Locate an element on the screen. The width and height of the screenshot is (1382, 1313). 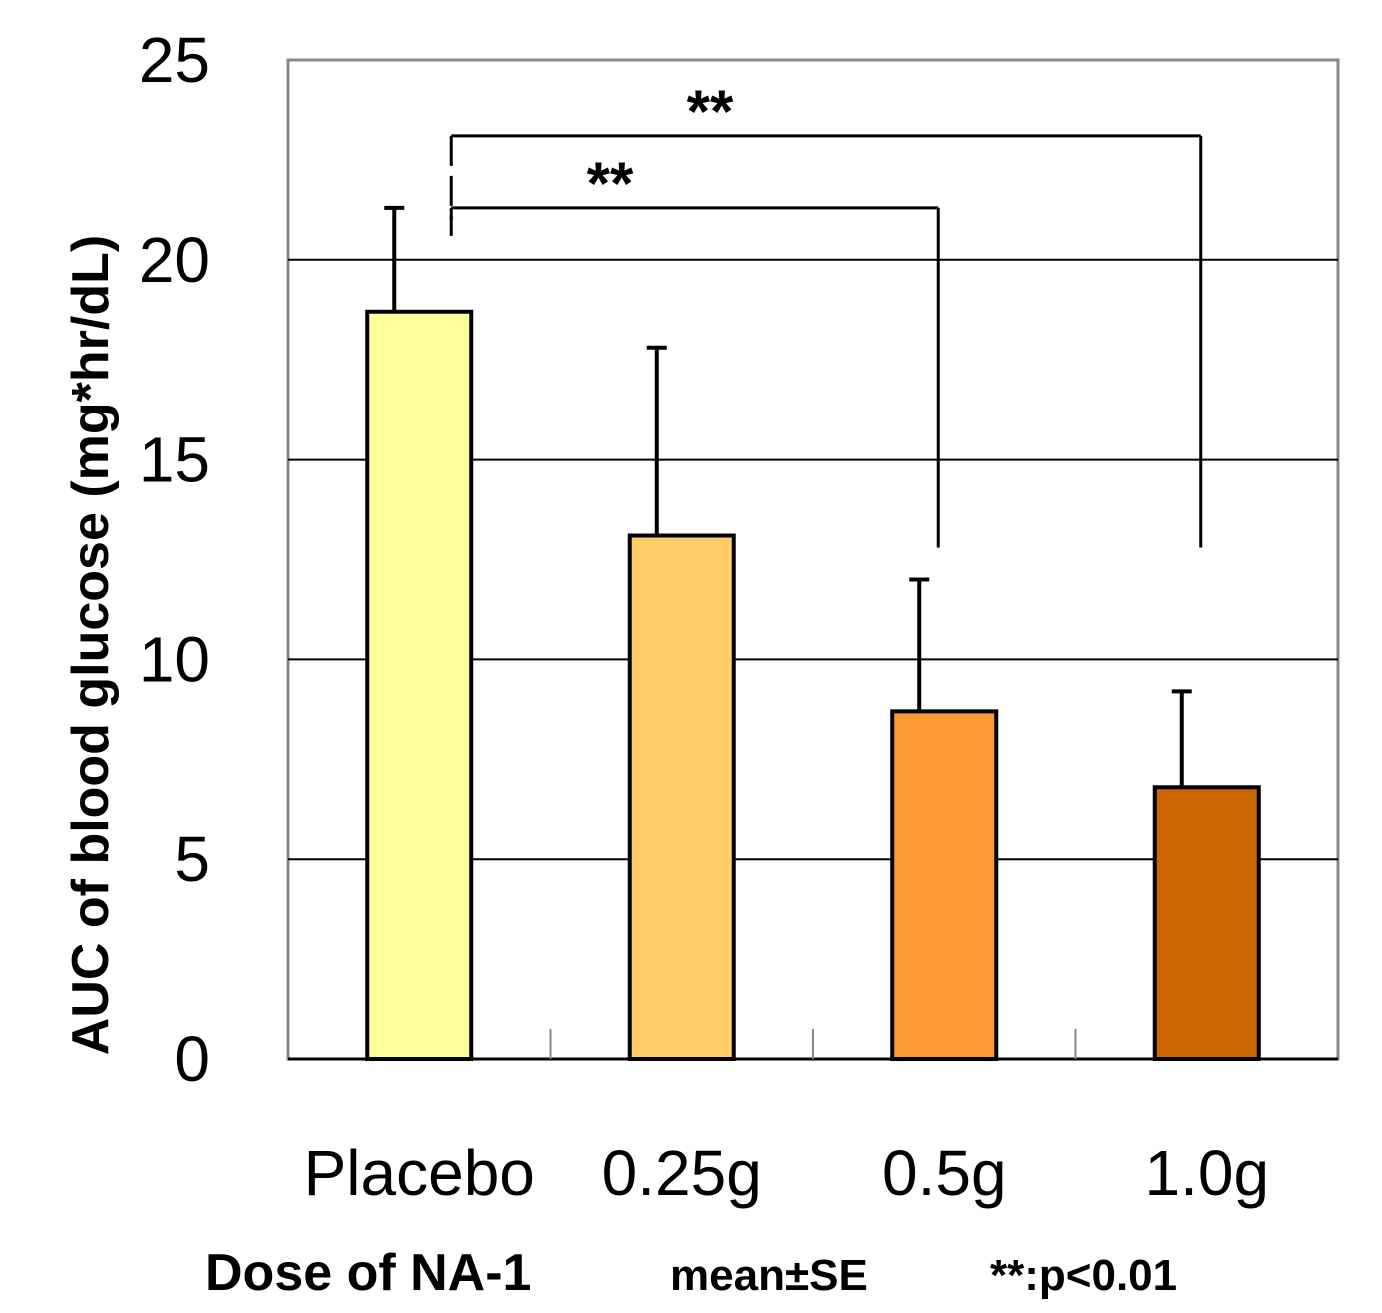
x-axis-ticks is located at coordinates (813, 1044).